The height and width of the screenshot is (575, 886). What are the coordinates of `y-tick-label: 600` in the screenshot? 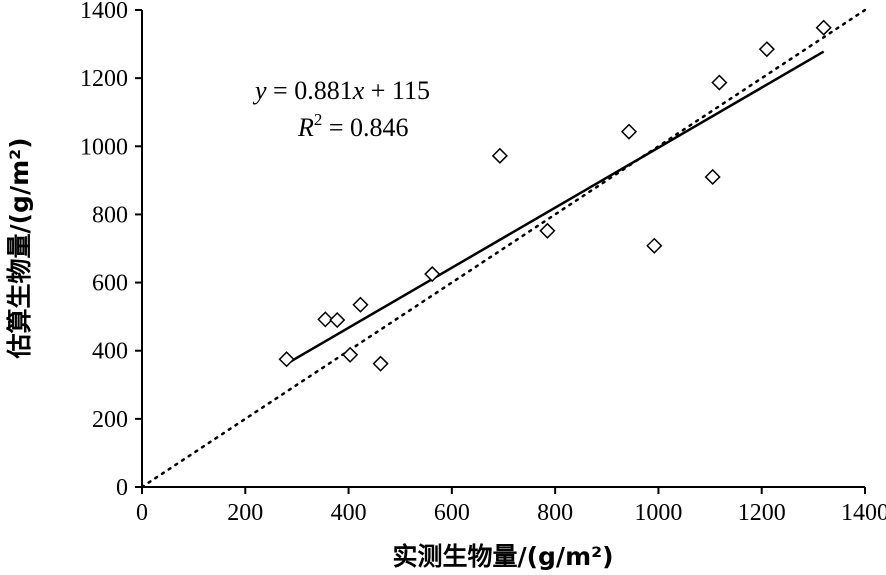 It's located at (110, 284).